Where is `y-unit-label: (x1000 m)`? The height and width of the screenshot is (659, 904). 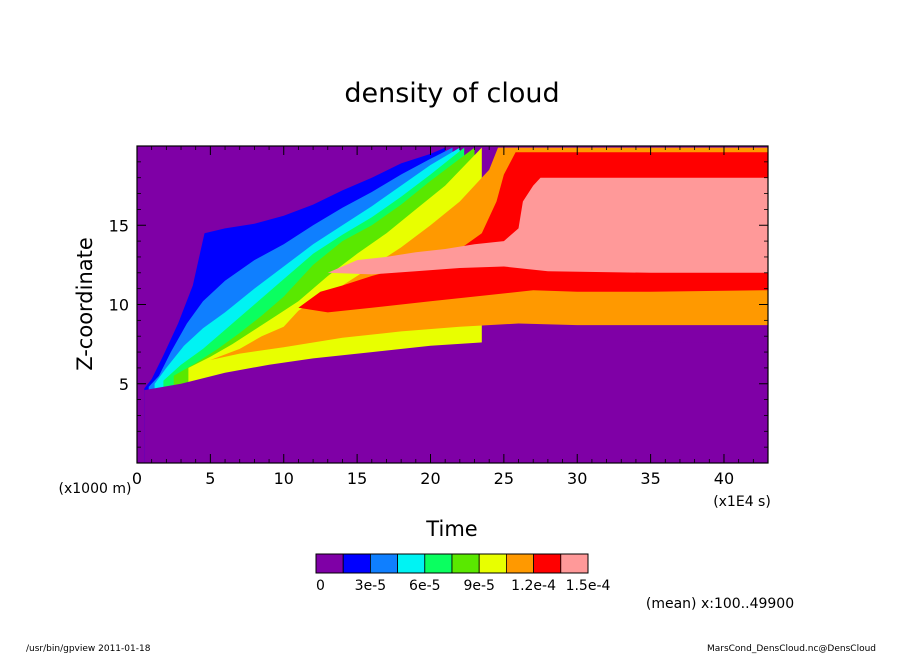
y-unit-label: (x1000 m) is located at coordinates (95, 489).